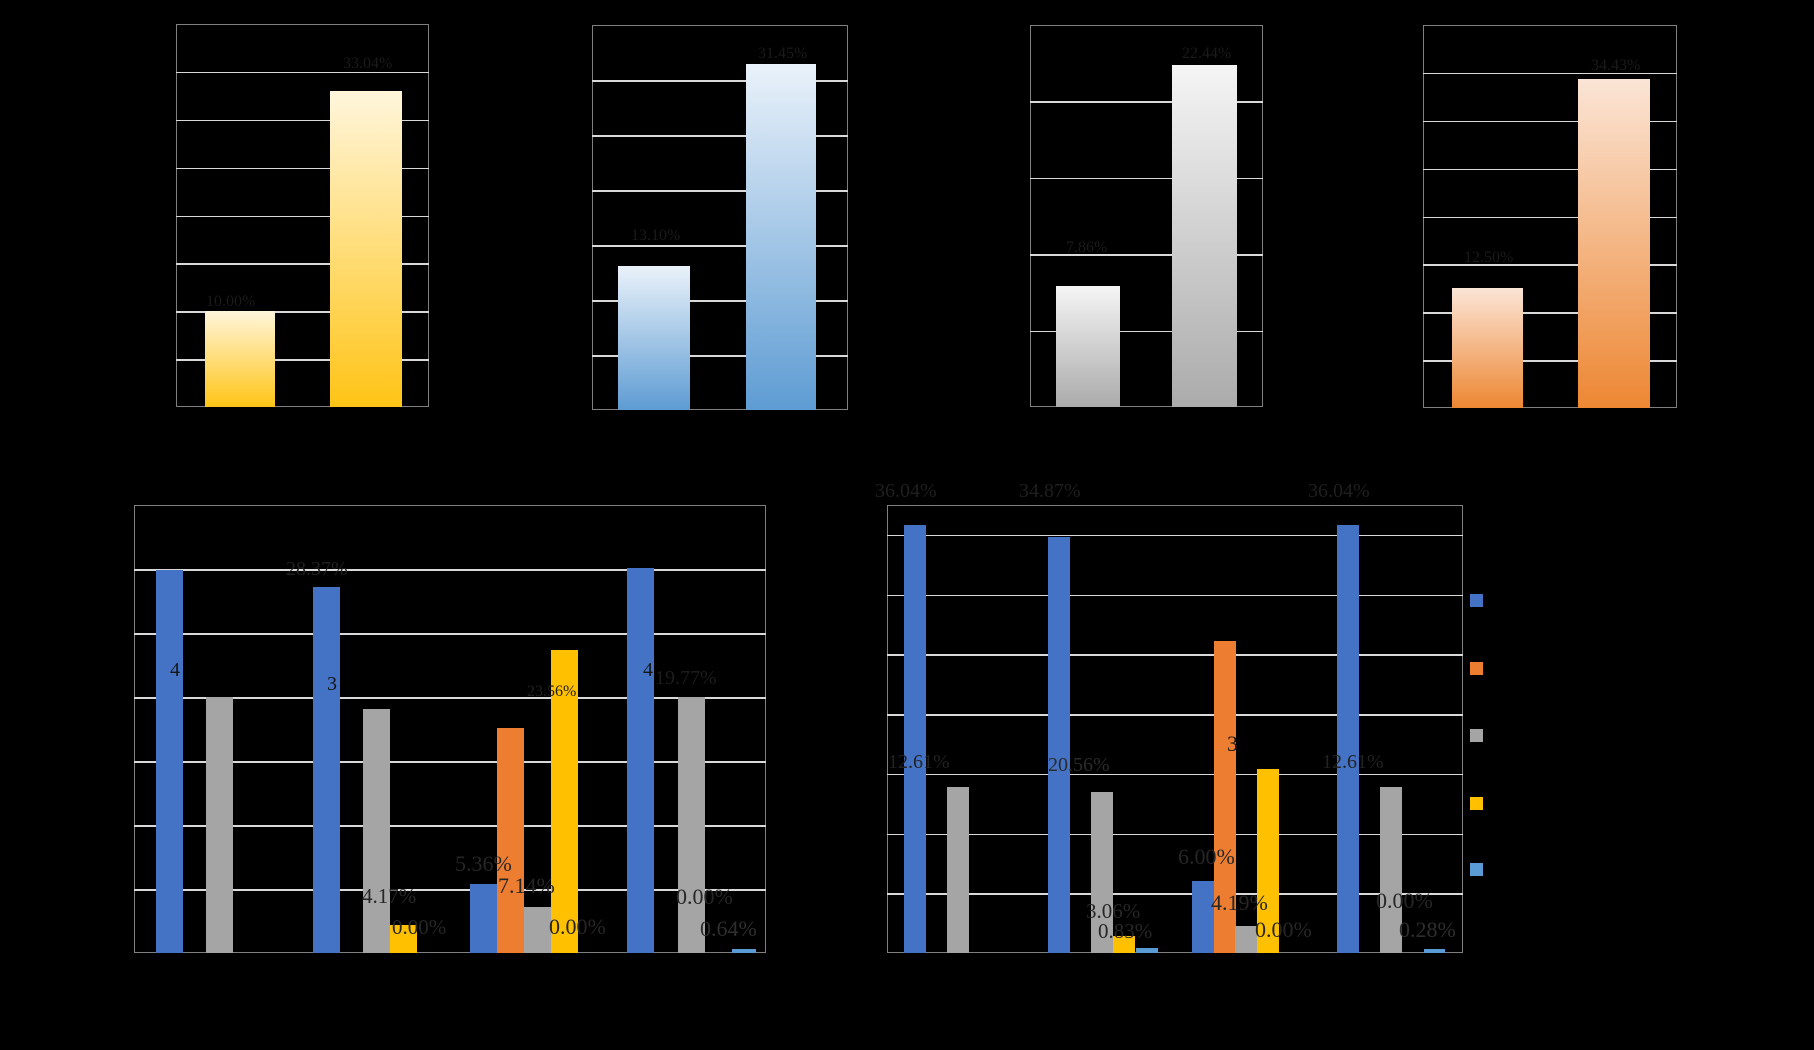 The image size is (1814, 1050). Describe the element at coordinates (231, 301) in the screenshot. I see `top-yellow-bar-label: 10.00%` at that location.